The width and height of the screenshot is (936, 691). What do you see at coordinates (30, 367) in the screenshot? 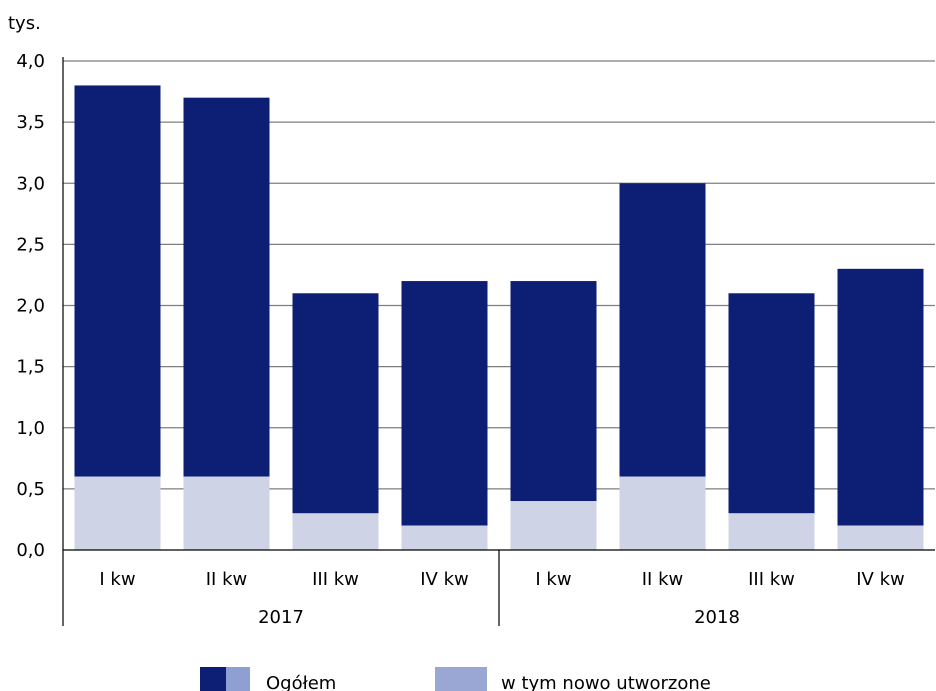
I see `y-tick-label: 1,5` at bounding box center [30, 367].